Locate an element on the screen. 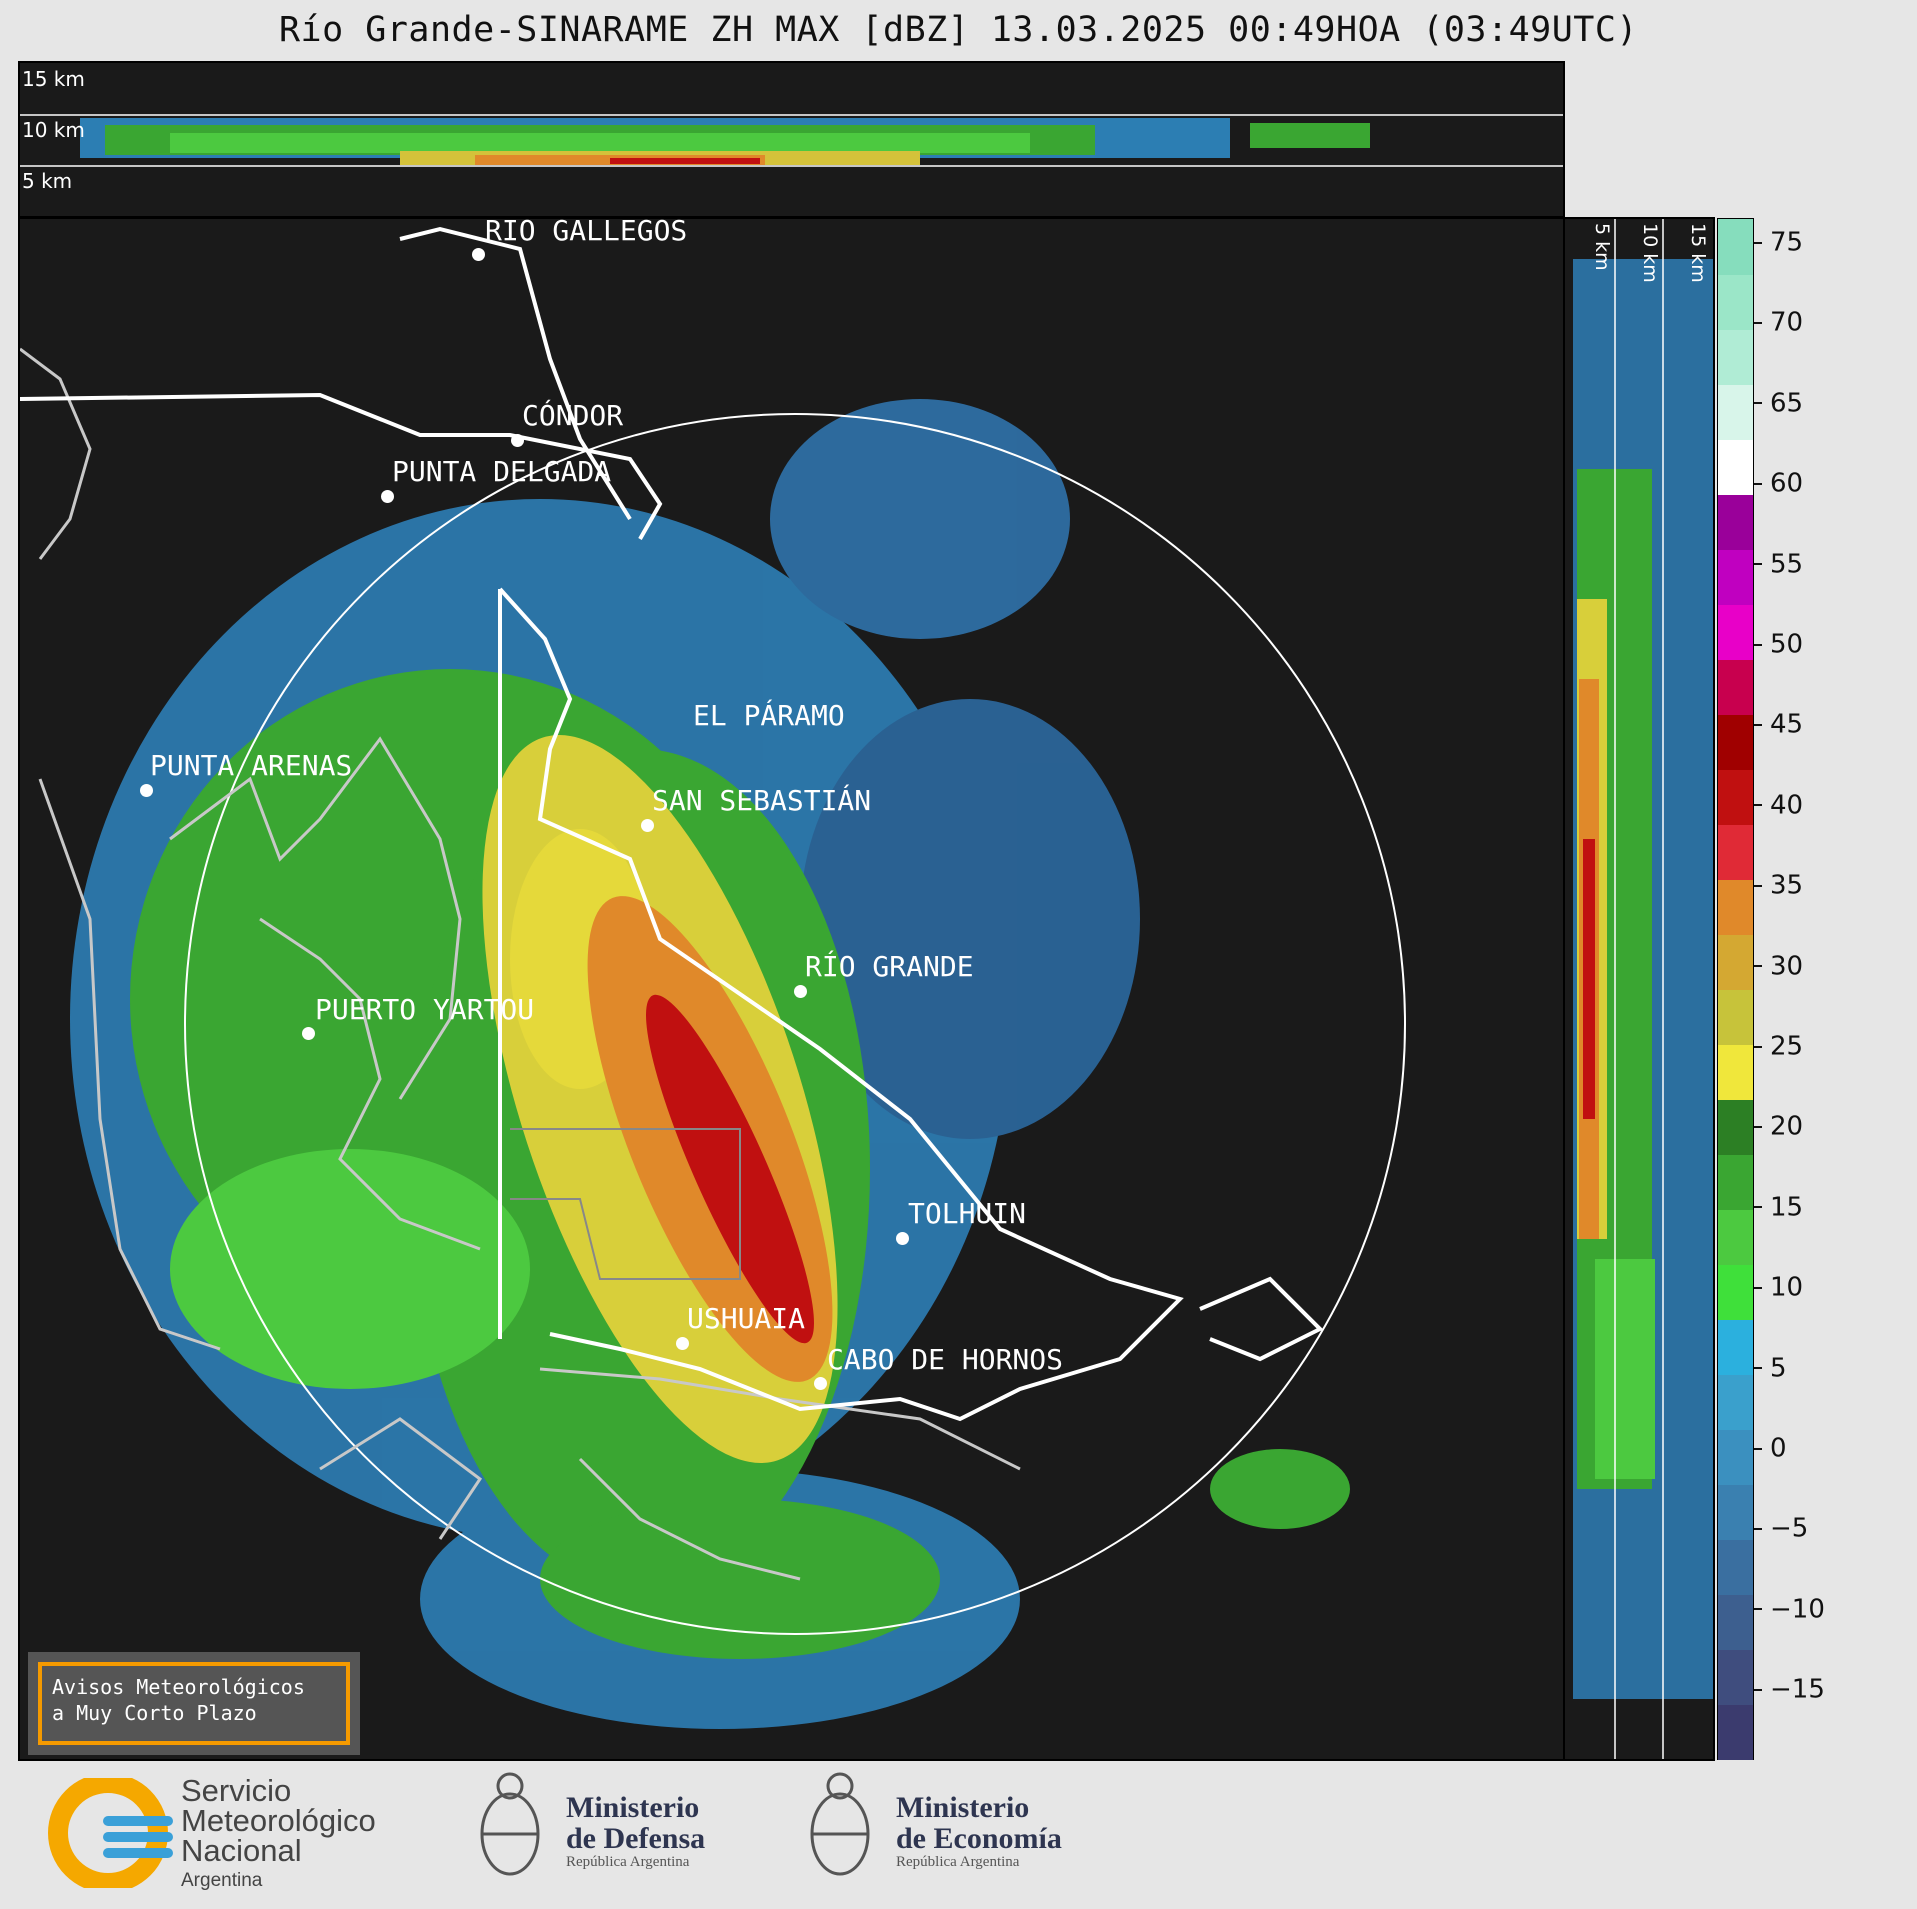  defensa-line-1: Ministerio is located at coordinates (633, 1807).